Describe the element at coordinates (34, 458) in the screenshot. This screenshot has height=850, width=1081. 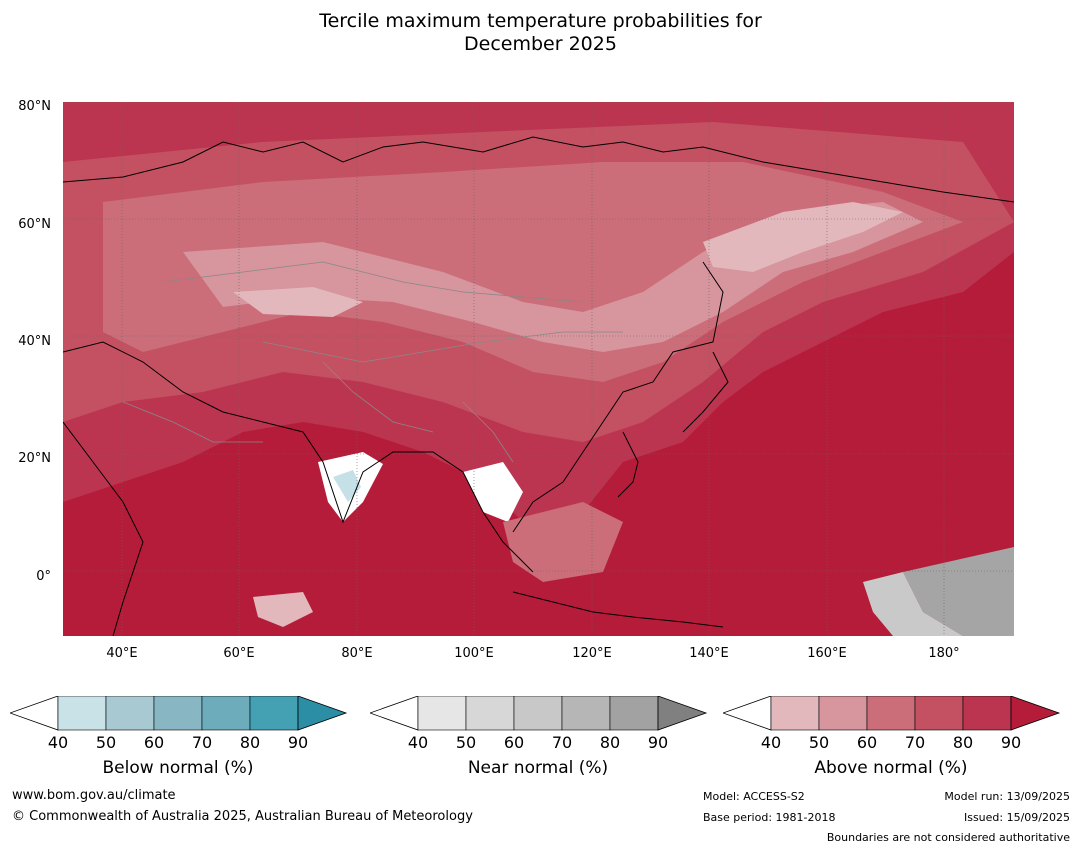
I see `lat-label-20n: 20°N` at that location.